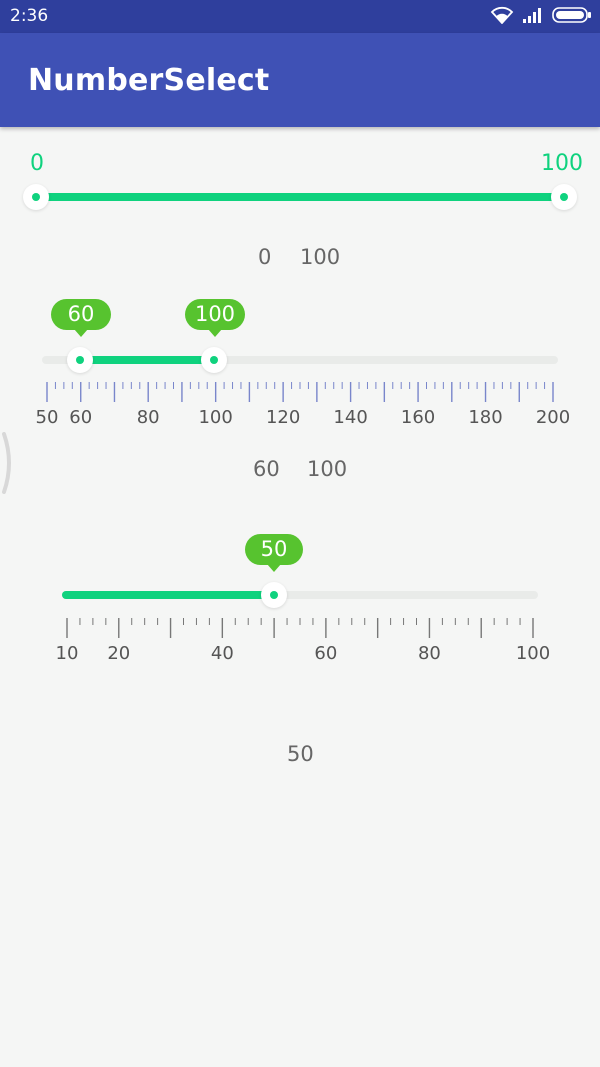 Image resolution: width=600 pixels, height=1067 pixels. What do you see at coordinates (149, 80) in the screenshot?
I see `app-title: NumberSelect` at bounding box center [149, 80].